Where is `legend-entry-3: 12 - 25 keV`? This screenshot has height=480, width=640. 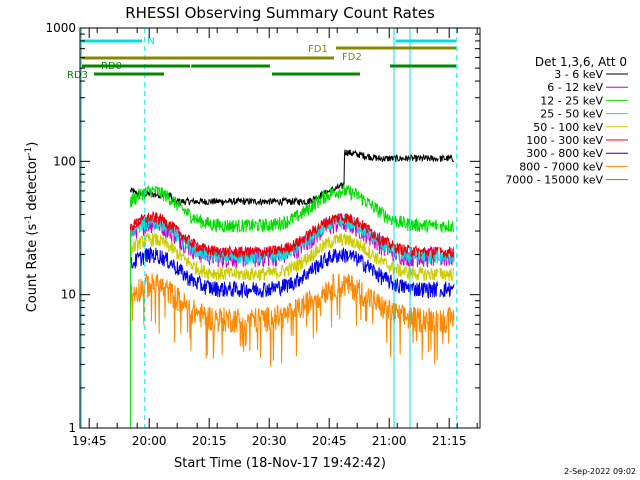
legend-entry-3: 12 - 25 keV is located at coordinates (571, 100).